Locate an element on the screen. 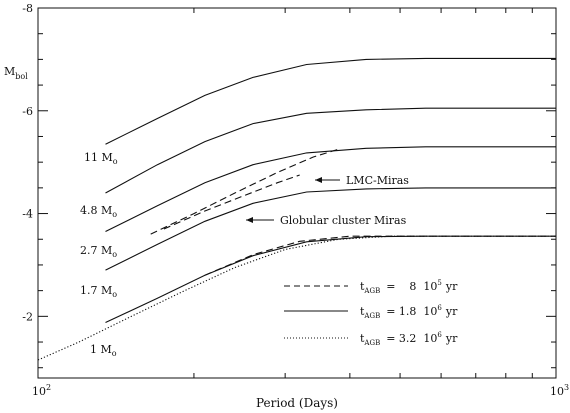  annotation-globular: Globular cluster Miras is located at coordinates (326, 220).